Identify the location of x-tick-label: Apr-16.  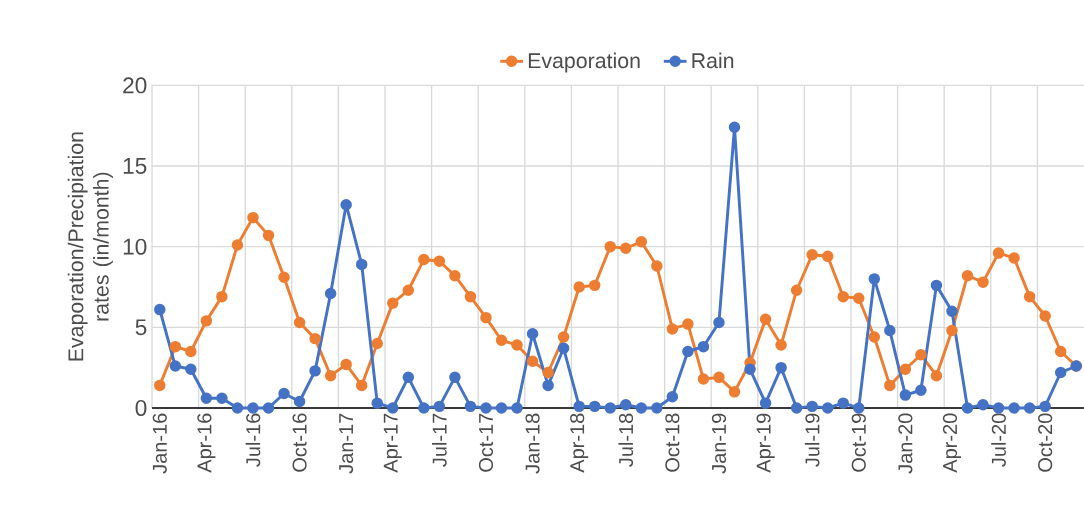
(206, 443).